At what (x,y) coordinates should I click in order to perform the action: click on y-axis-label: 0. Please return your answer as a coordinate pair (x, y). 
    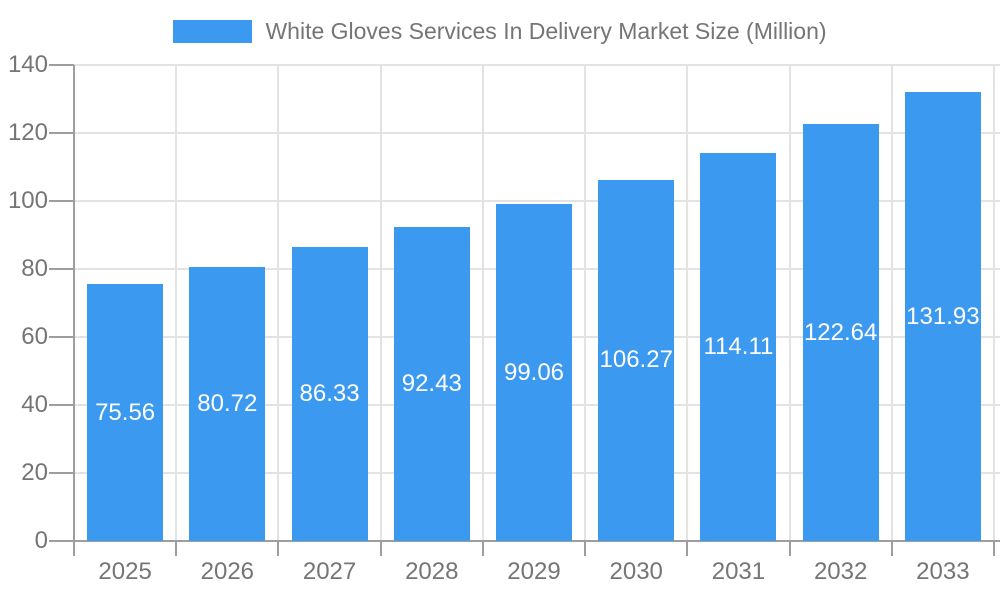
    Looking at the image, I should click on (41, 540).